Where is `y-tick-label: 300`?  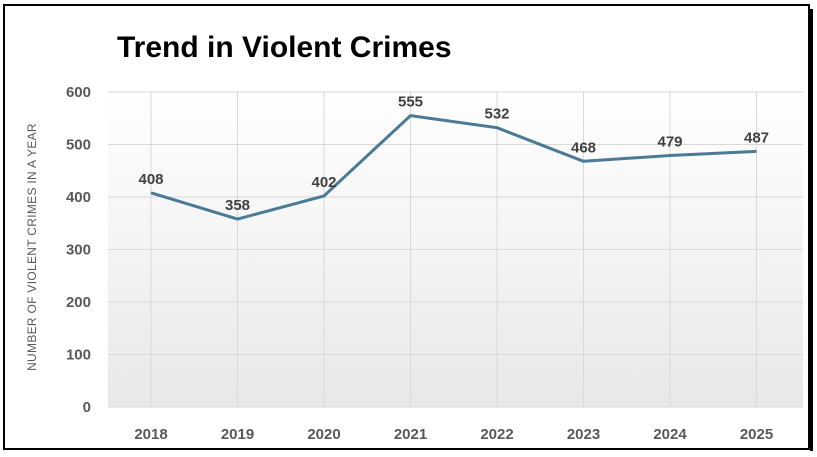
y-tick-label: 300 is located at coordinates (78, 250).